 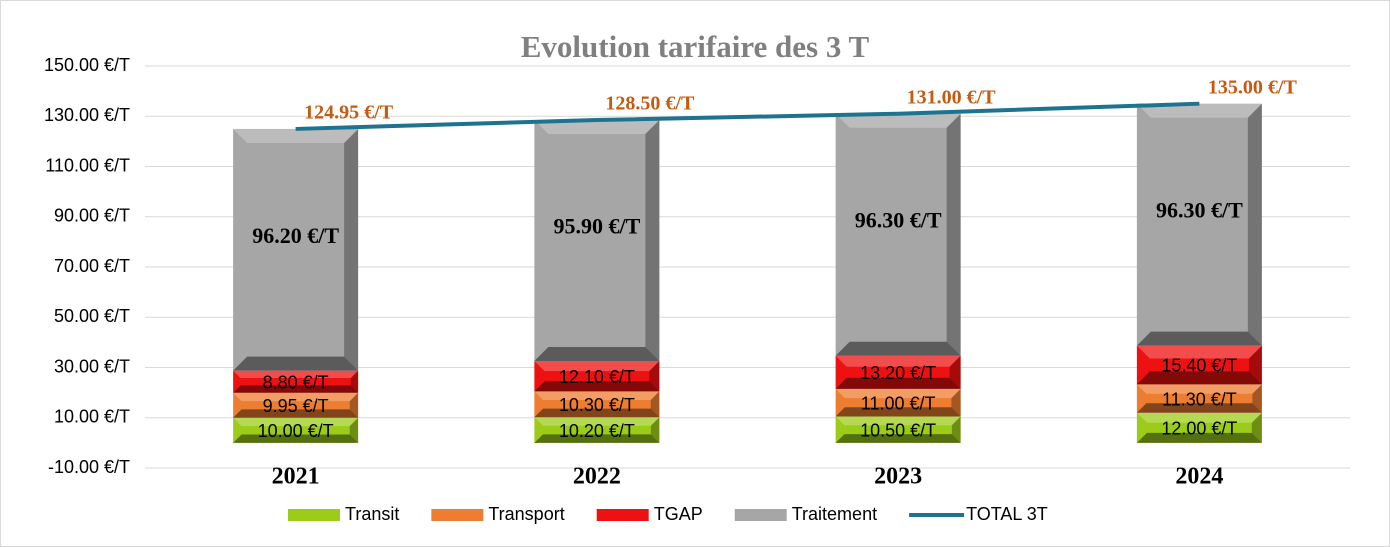 What do you see at coordinates (650, 104) in the screenshot?
I see `line-label: 128.50 €/T` at bounding box center [650, 104].